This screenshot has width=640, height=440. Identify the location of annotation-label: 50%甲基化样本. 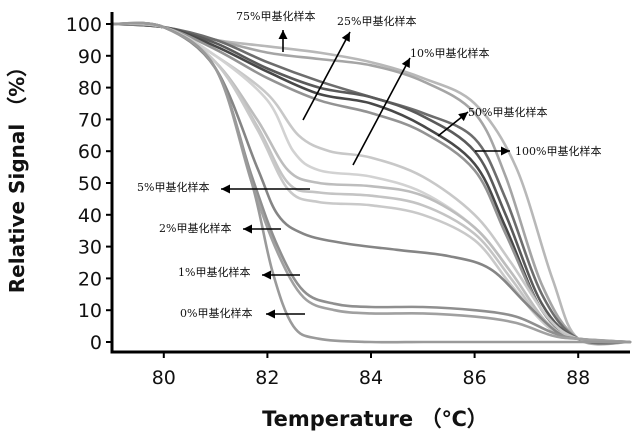
(507, 112).